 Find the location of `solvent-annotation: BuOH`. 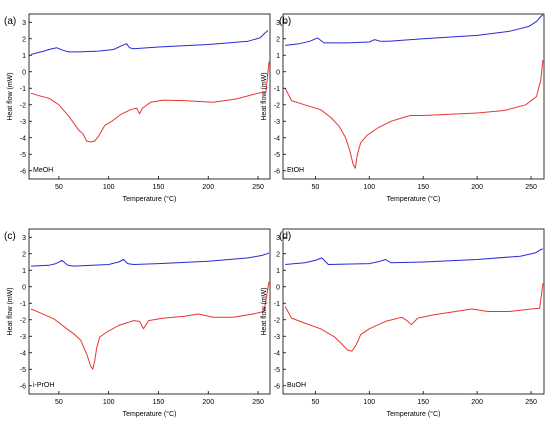

solvent-annotation: BuOH is located at coordinates (296, 385).